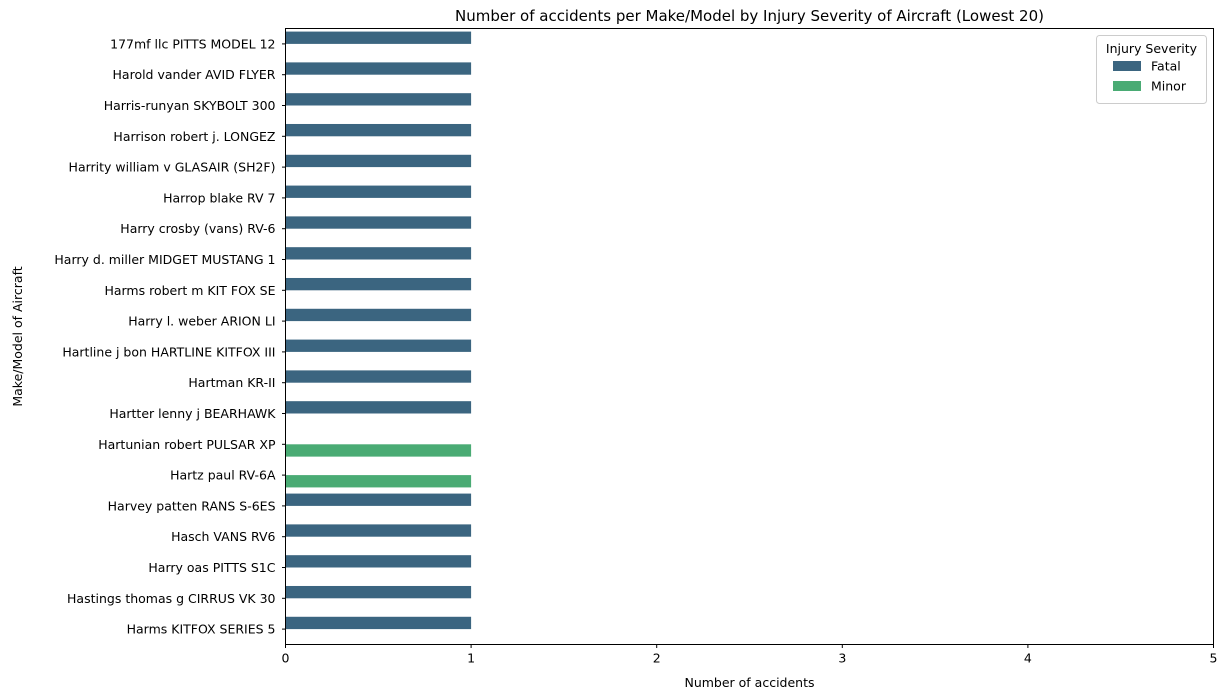 This screenshot has height=699, width=1229. What do you see at coordinates (1152, 48) in the screenshot?
I see `legend-title: Injury Severity` at bounding box center [1152, 48].